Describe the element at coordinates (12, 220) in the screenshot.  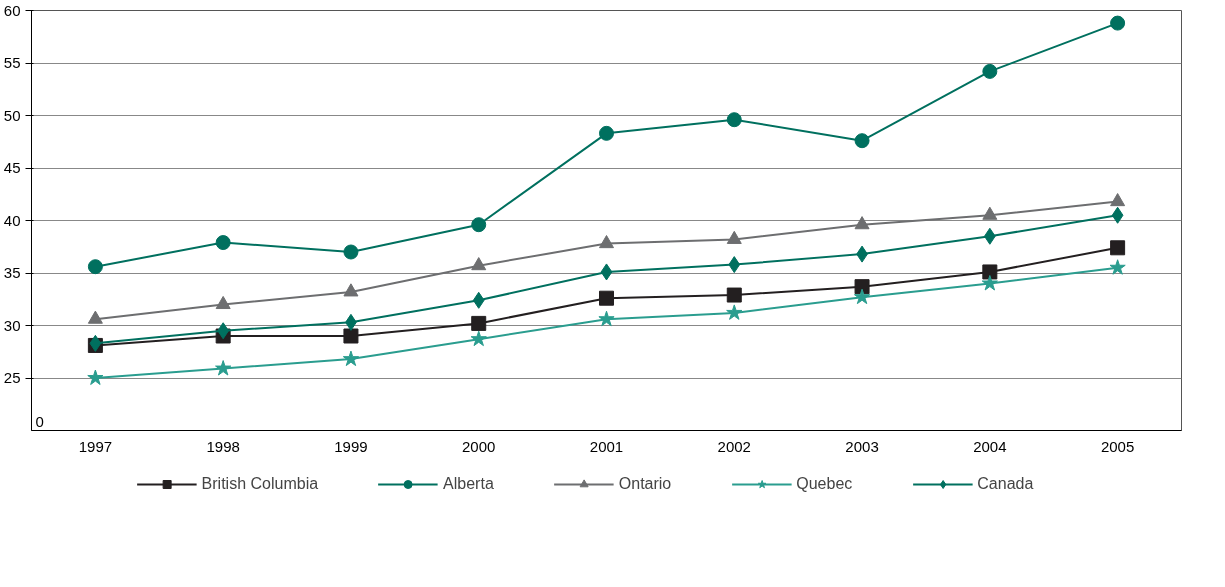
I see `y-tick-label: 40` at that location.